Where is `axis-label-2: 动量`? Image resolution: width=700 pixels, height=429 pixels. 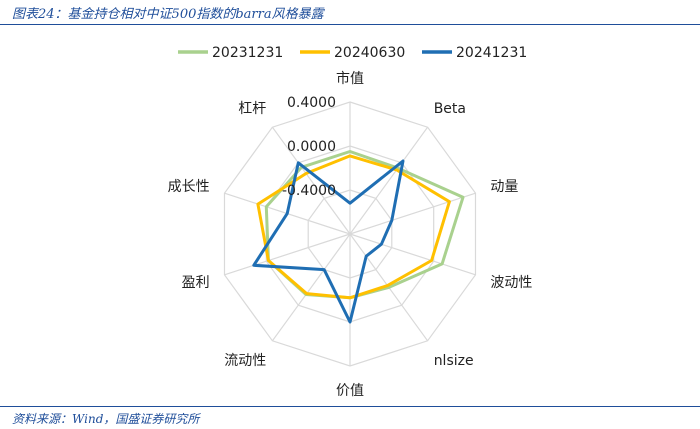
axis-label-2: 动量 is located at coordinates (504, 187).